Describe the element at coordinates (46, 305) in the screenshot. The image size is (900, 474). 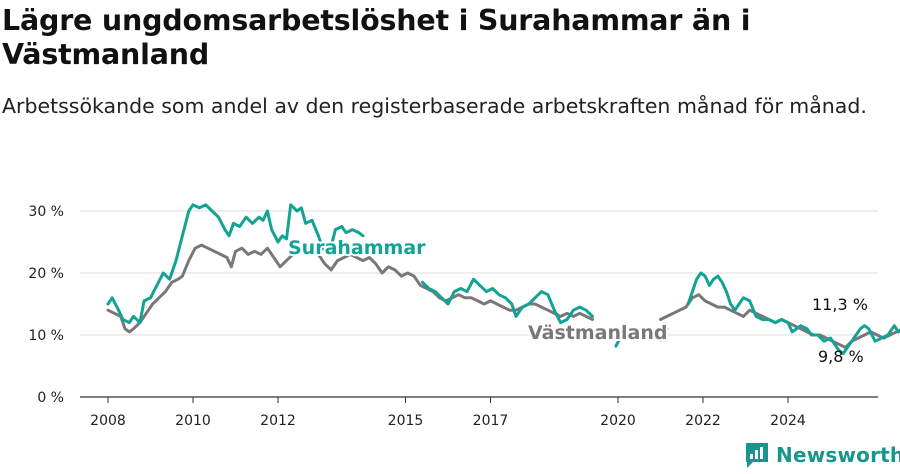
I see `y-axis-tick-labels: 0 % 10 % 20 % 30 %` at that location.